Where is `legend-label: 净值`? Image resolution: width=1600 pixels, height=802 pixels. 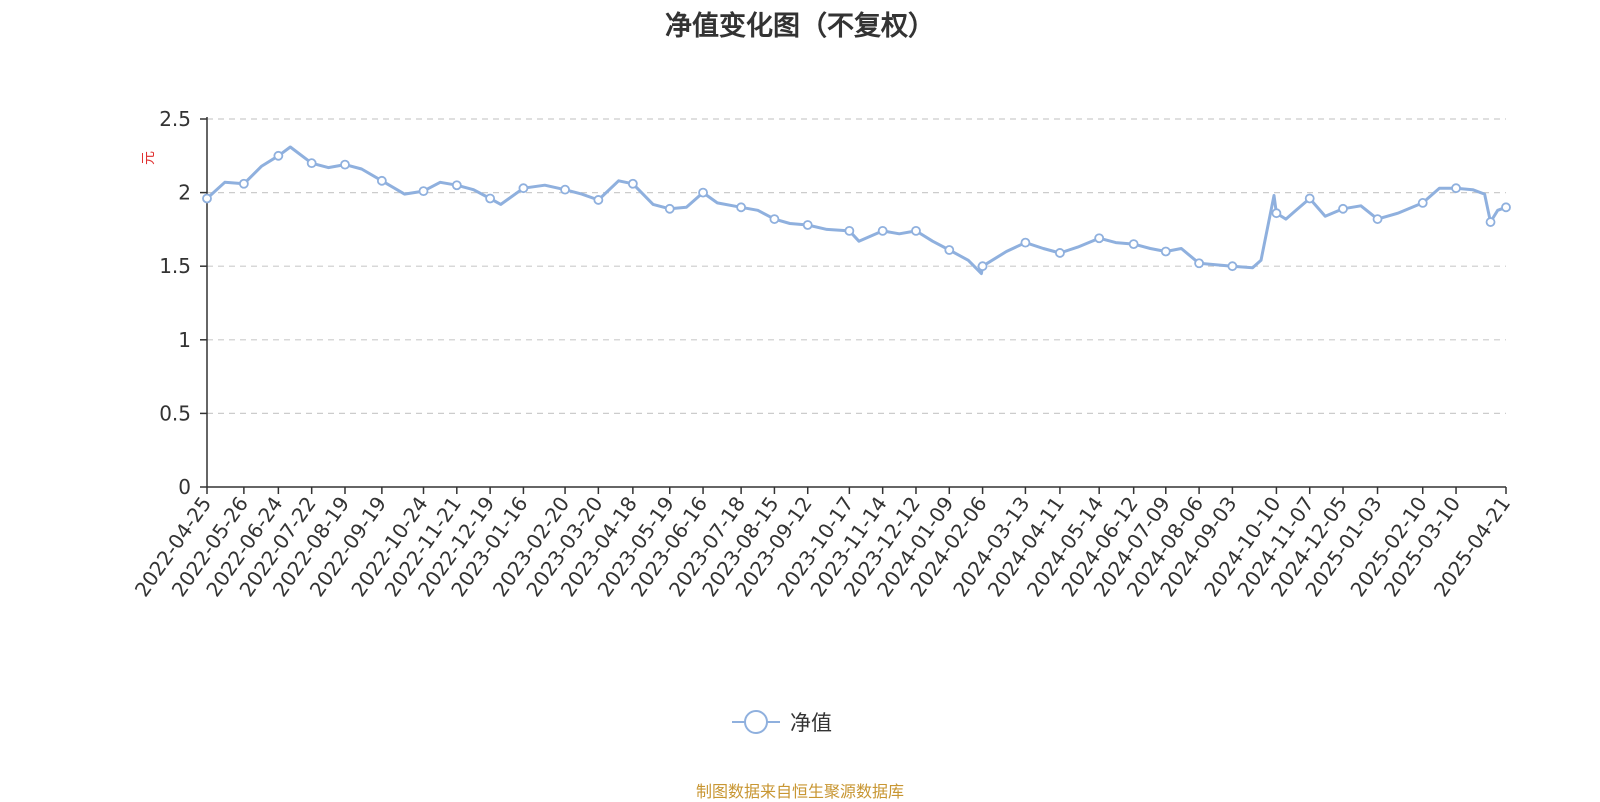 legend-label: 净值 is located at coordinates (811, 723).